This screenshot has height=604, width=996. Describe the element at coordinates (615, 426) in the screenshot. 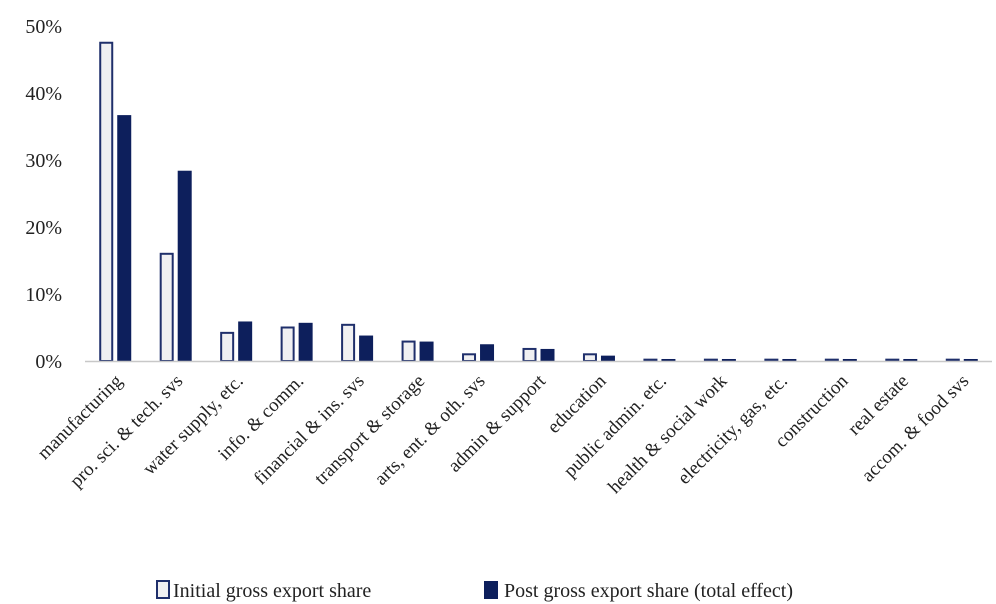

I see `x-category-label: public admin. etc.` at that location.